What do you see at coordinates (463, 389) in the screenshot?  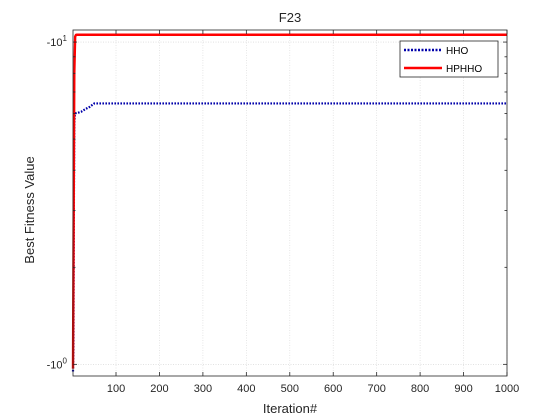 I see `x-tick-label: 900` at bounding box center [463, 389].